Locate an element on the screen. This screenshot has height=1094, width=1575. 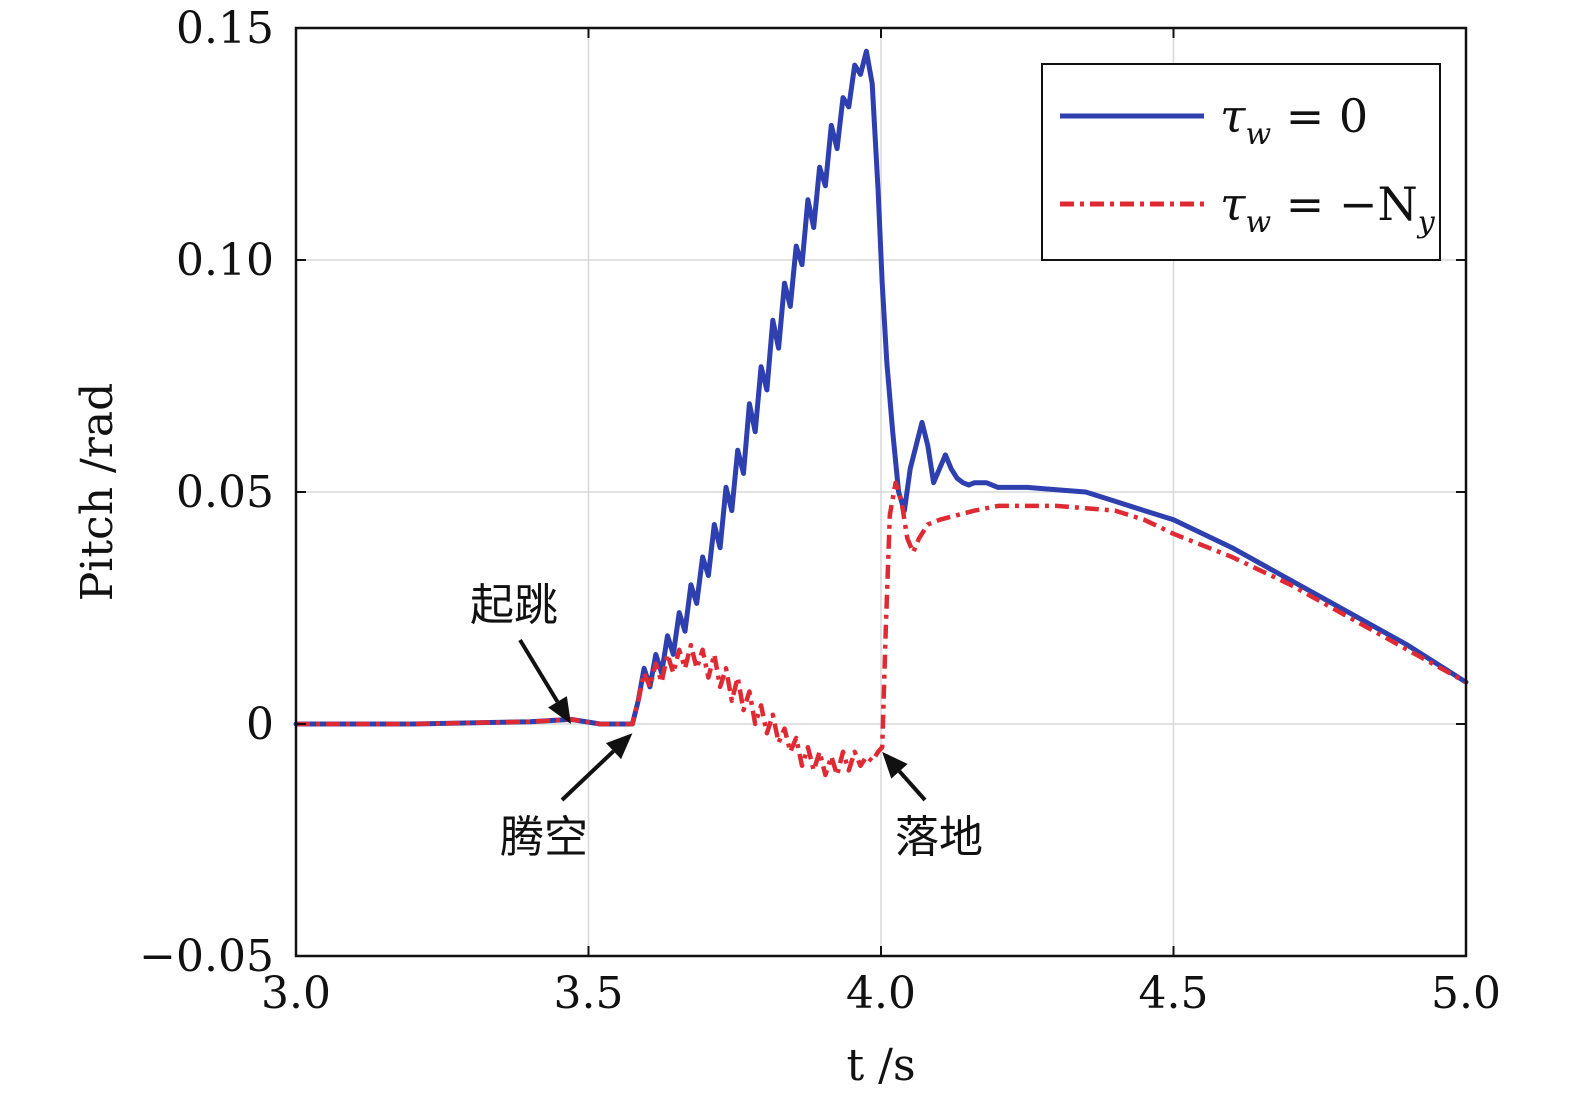
legend-label-tau-zero: τw = 0 is located at coordinates (1294, 120).